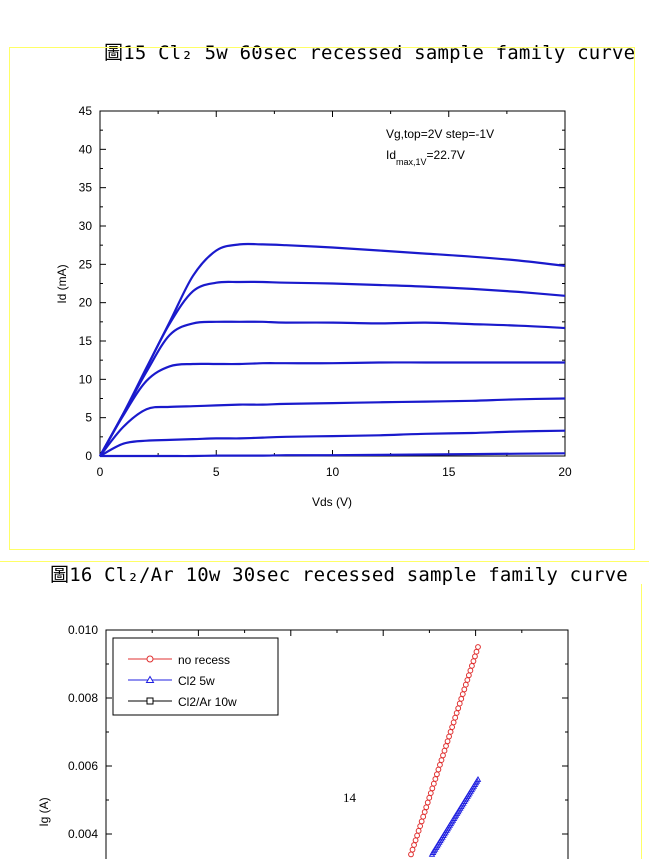 This screenshot has width=649, height=859. I want to click on y-tick-label: 0, so click(88, 456).